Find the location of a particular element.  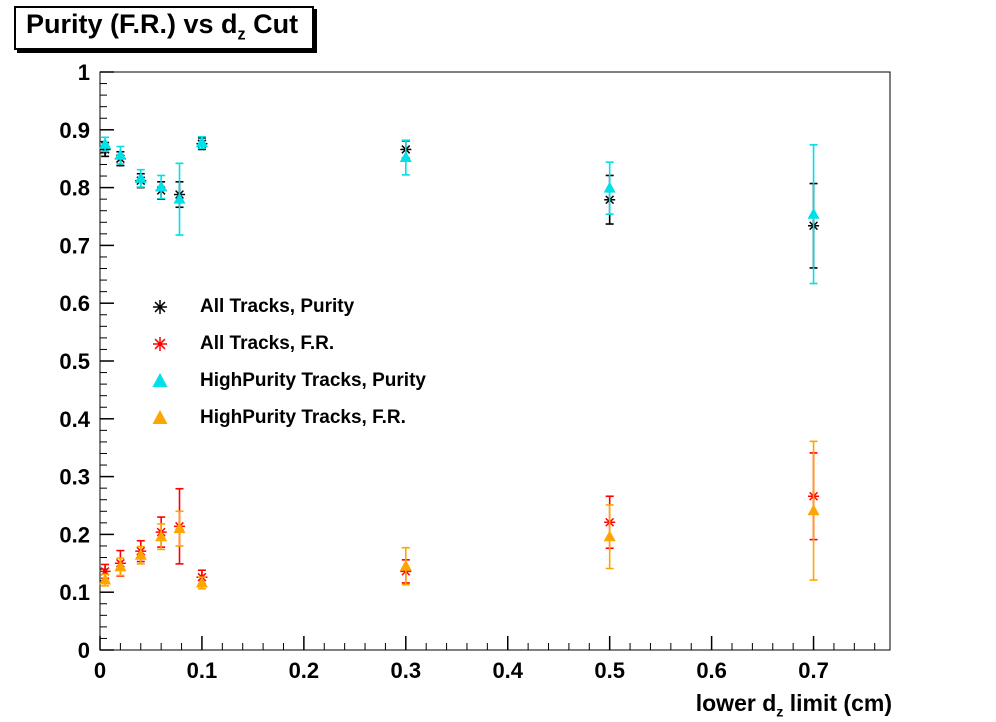

y-tick-label: 0.4 is located at coordinates (74, 419).